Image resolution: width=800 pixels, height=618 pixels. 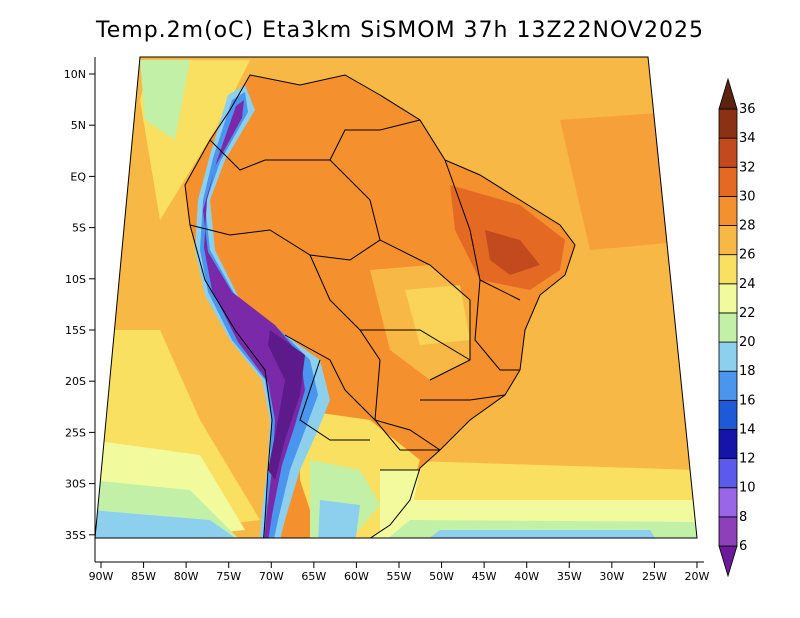 What do you see at coordinates (747, 371) in the screenshot?
I see `colorbar-label: 18` at bounding box center [747, 371].